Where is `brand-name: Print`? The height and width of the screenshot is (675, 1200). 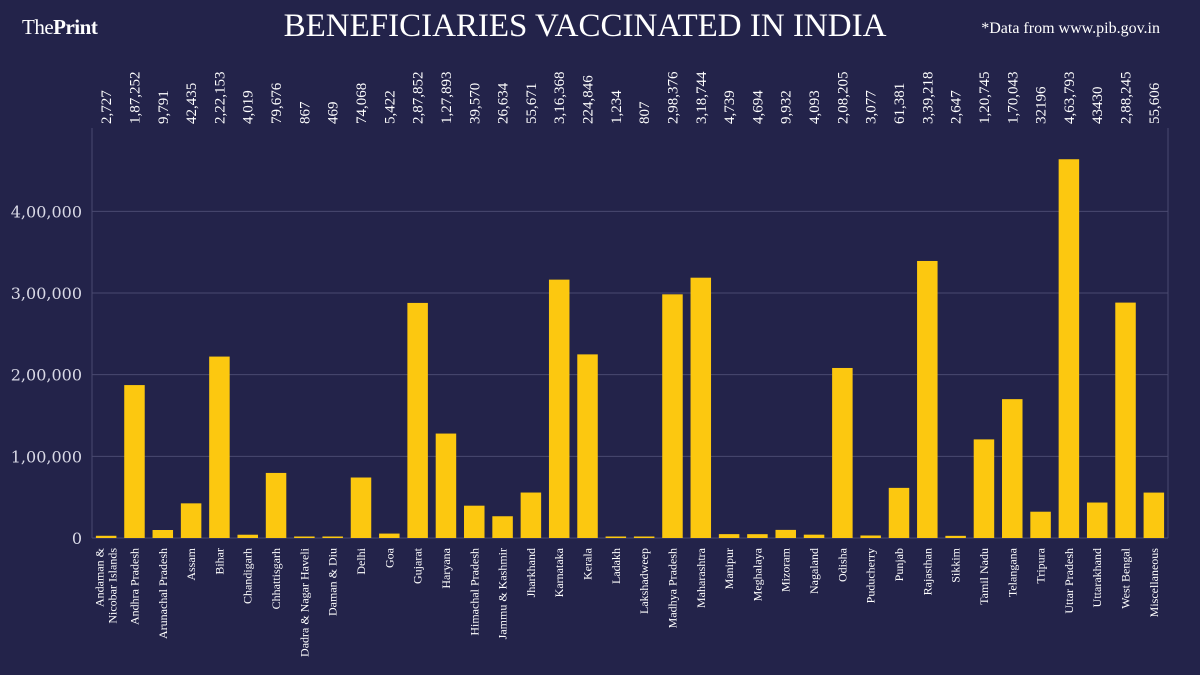 brand-name: Print is located at coordinates (75, 27).